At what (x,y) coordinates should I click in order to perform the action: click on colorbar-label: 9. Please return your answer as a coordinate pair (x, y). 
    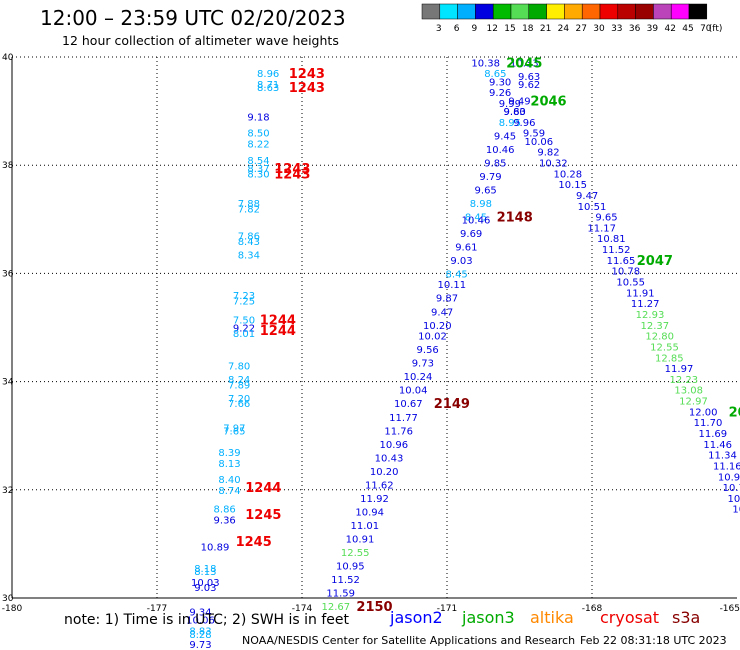
    Looking at the image, I should click on (475, 29).